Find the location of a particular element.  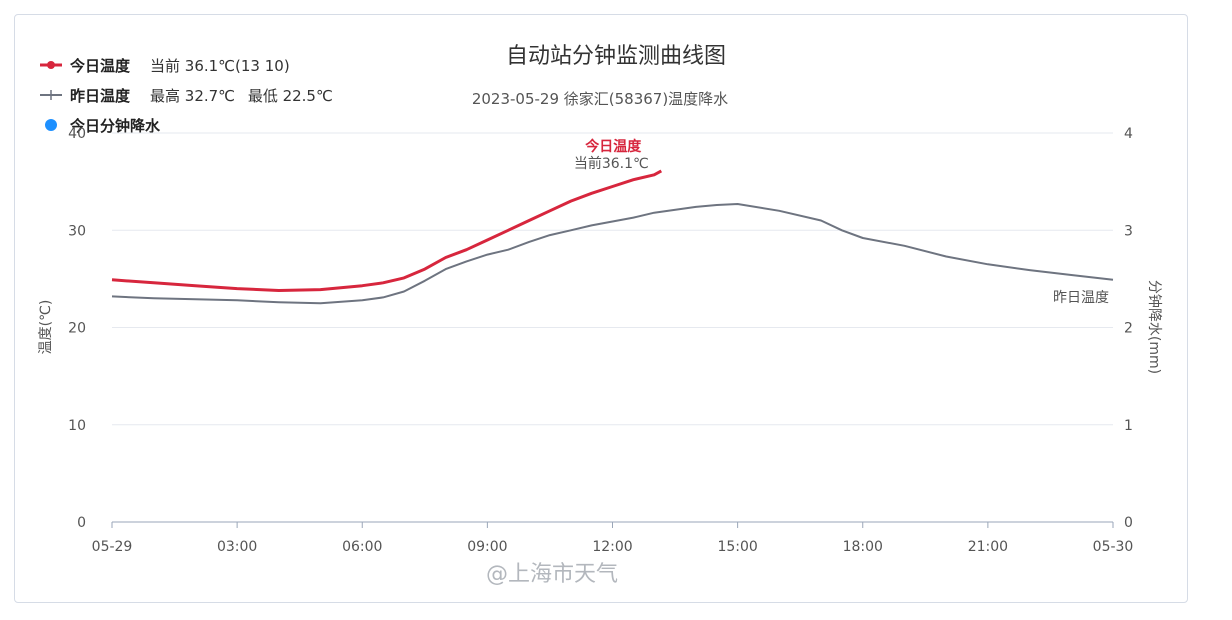

x-tick-label: 06:00 is located at coordinates (362, 547).